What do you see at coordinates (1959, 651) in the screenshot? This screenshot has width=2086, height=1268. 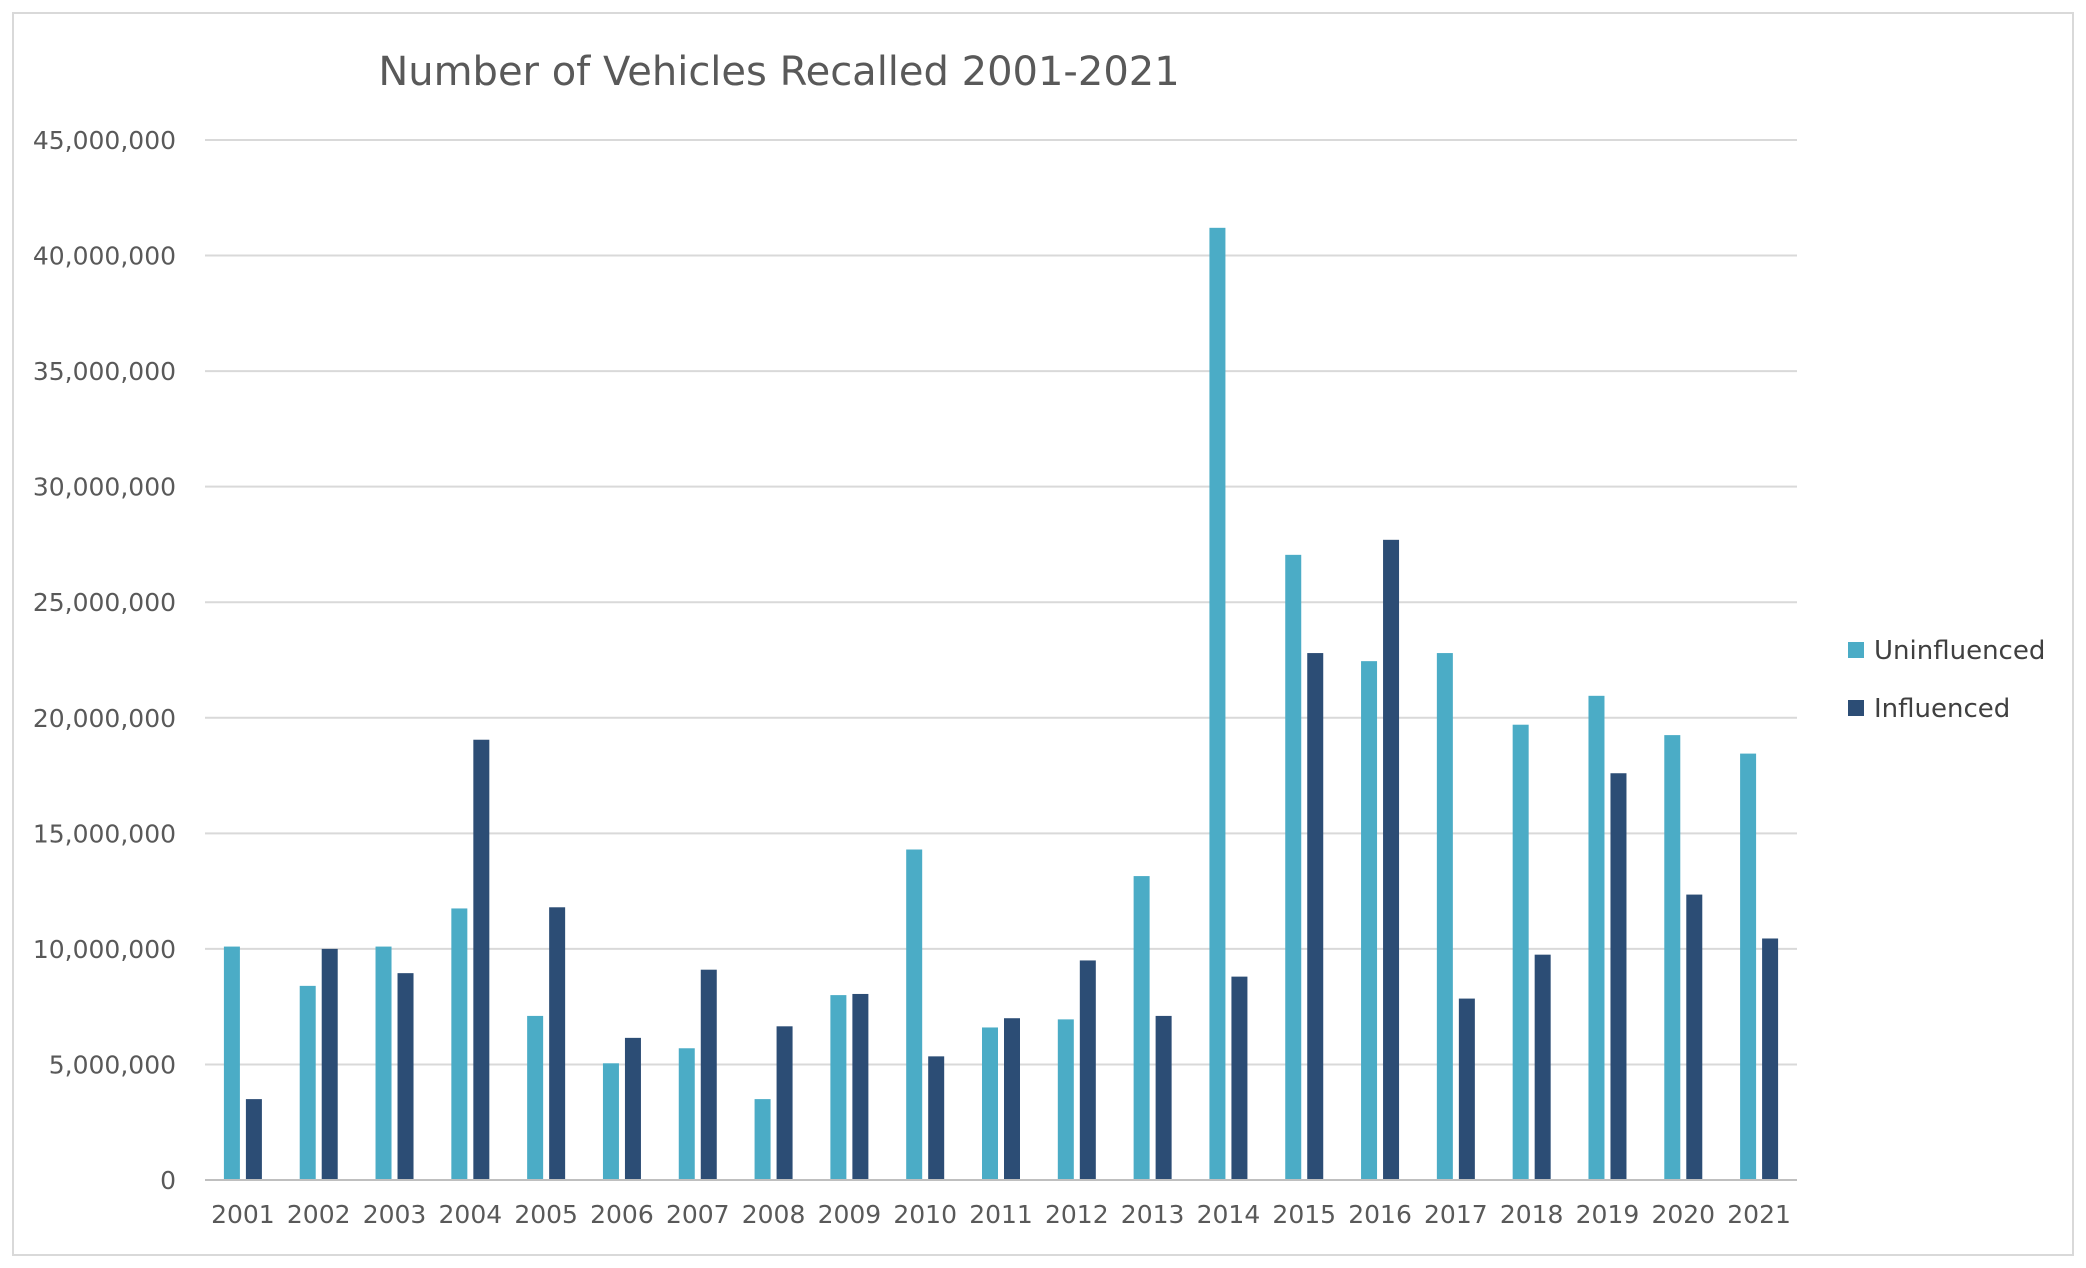 I see `legend-label-uninfluenced: Uninfluenced` at bounding box center [1959, 651].